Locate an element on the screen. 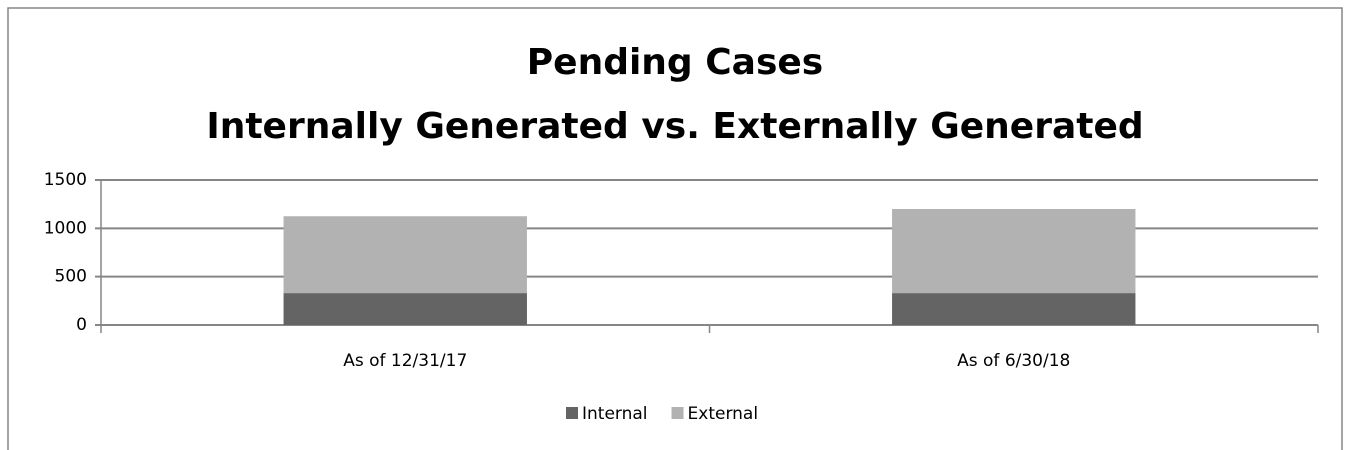 This screenshot has width=1350, height=450. y-tick-label: 1000 is located at coordinates (65, 228).